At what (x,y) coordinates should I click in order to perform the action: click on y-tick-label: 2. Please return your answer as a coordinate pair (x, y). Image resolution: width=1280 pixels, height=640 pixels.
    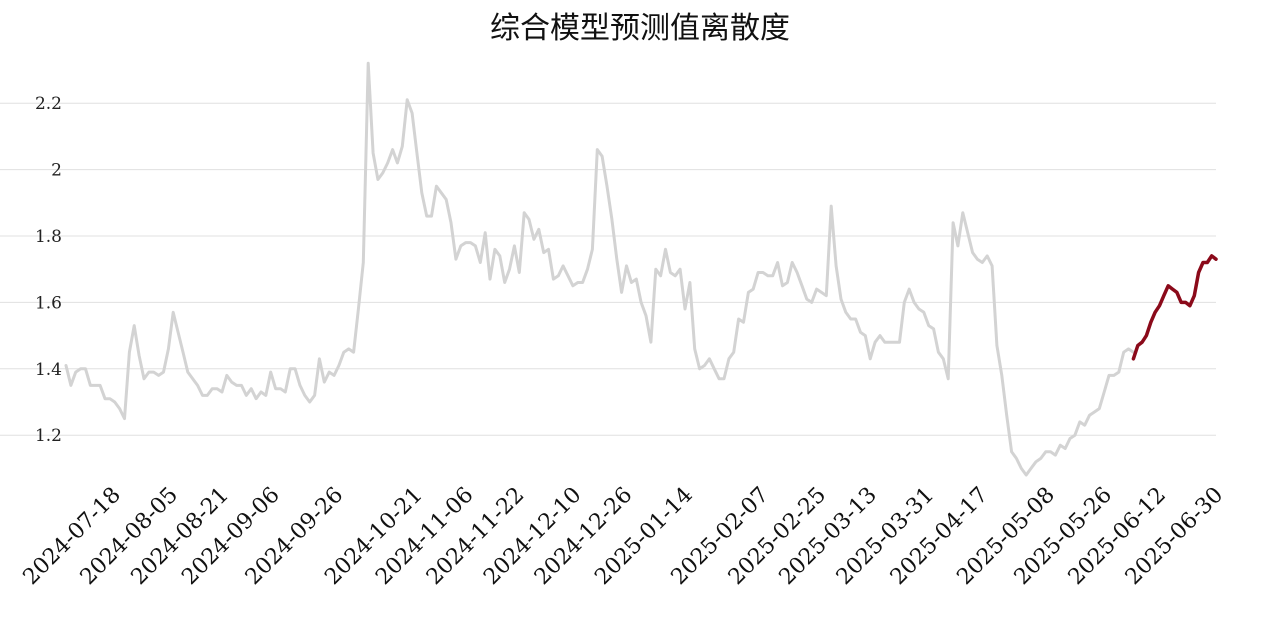
    Looking at the image, I should click on (56, 171).